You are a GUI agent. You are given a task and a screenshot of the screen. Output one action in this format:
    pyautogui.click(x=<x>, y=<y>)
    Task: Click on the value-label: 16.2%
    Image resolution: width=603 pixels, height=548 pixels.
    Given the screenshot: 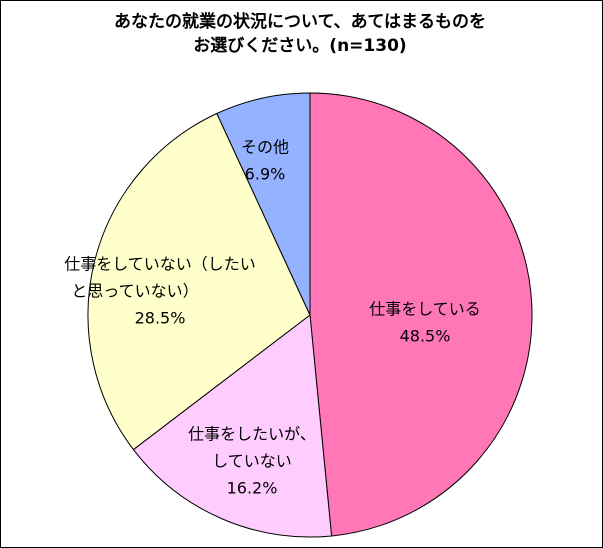 What is the action you would take?
    pyautogui.click(x=252, y=488)
    